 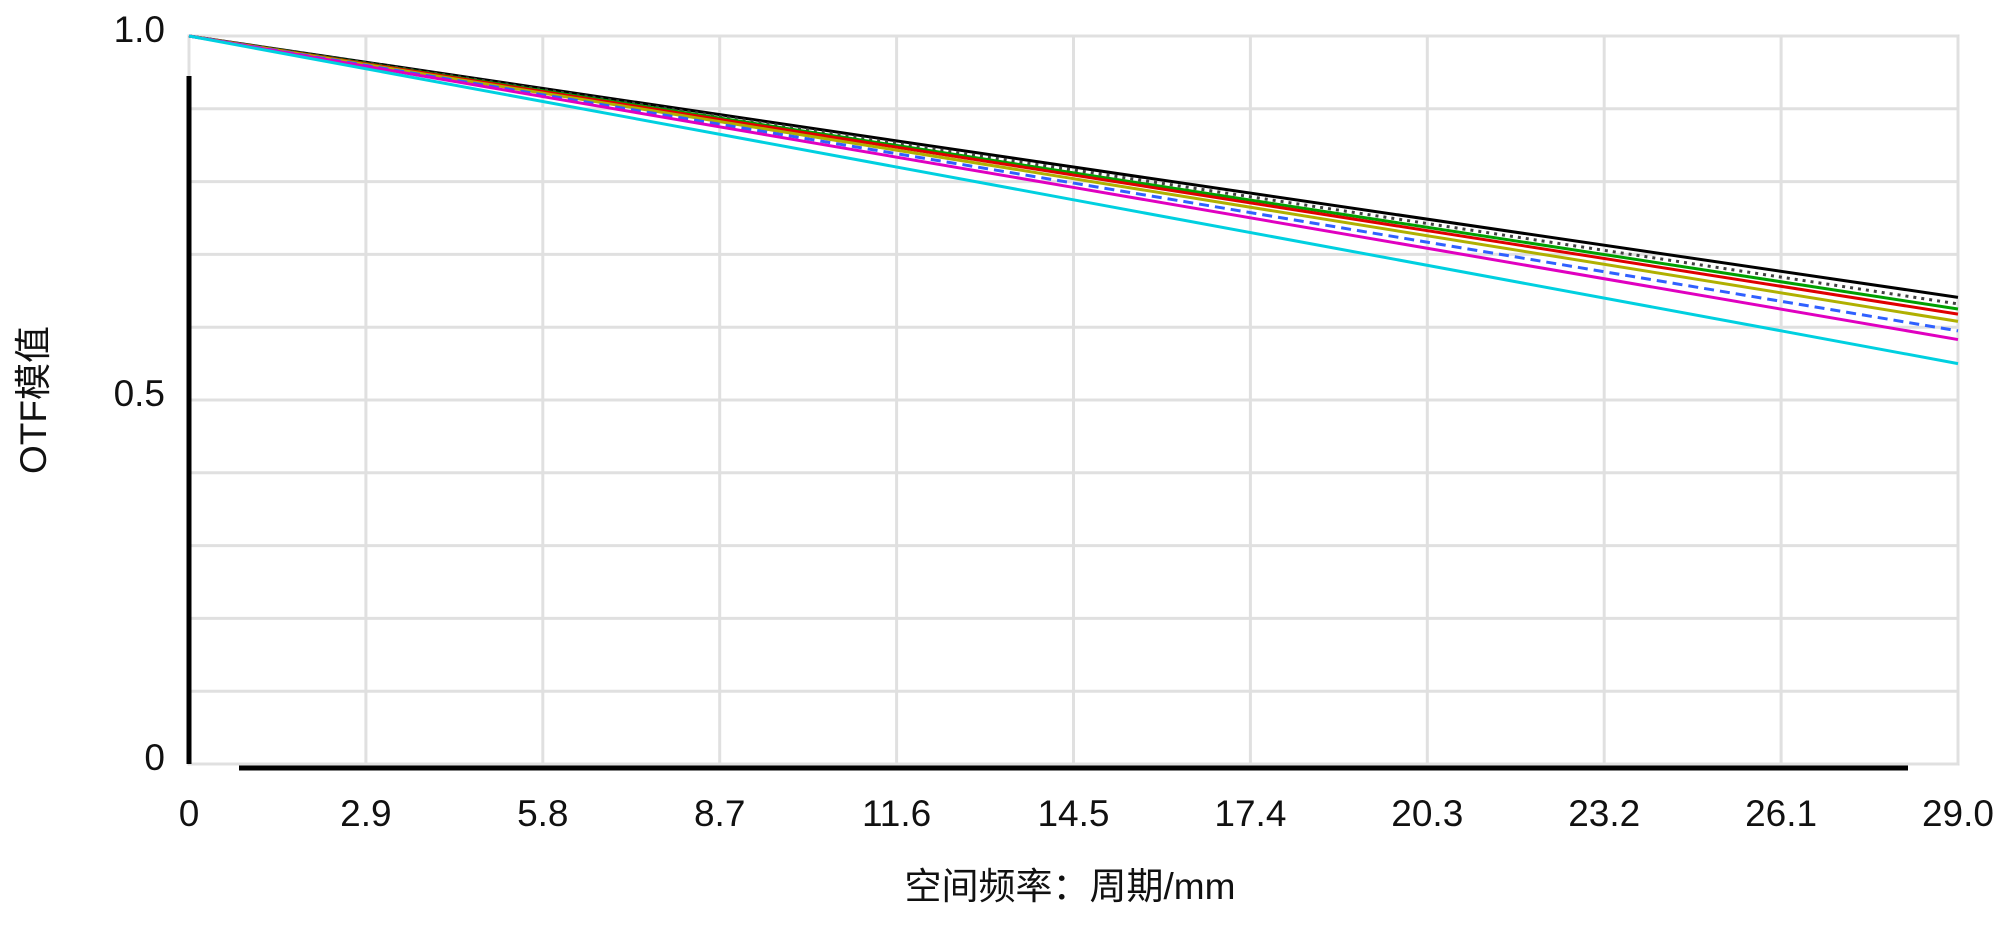 I want to click on x-tick-label: 29.0, so click(x=1958, y=813).